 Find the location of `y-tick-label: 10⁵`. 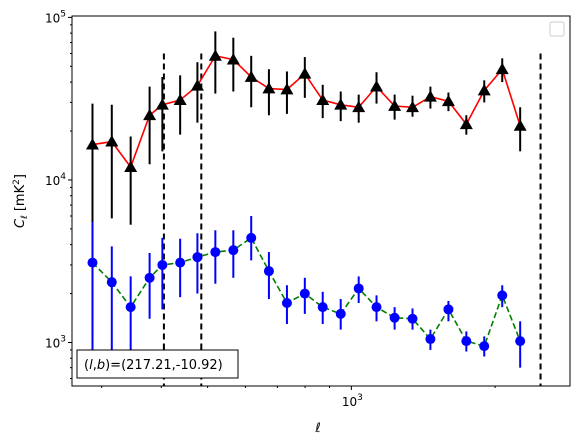

y-tick-label: 10⁵ is located at coordinates (55, 17).